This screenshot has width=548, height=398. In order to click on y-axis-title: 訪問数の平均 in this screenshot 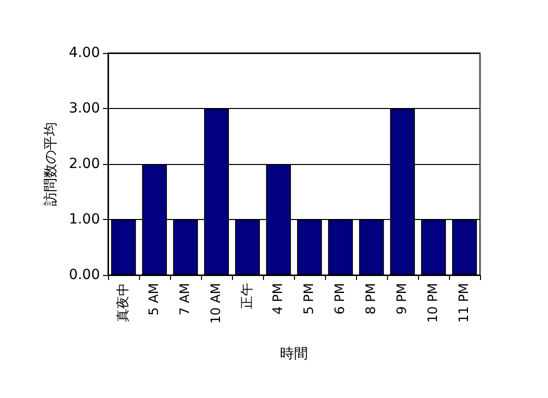, I will do `click(50, 164)`.